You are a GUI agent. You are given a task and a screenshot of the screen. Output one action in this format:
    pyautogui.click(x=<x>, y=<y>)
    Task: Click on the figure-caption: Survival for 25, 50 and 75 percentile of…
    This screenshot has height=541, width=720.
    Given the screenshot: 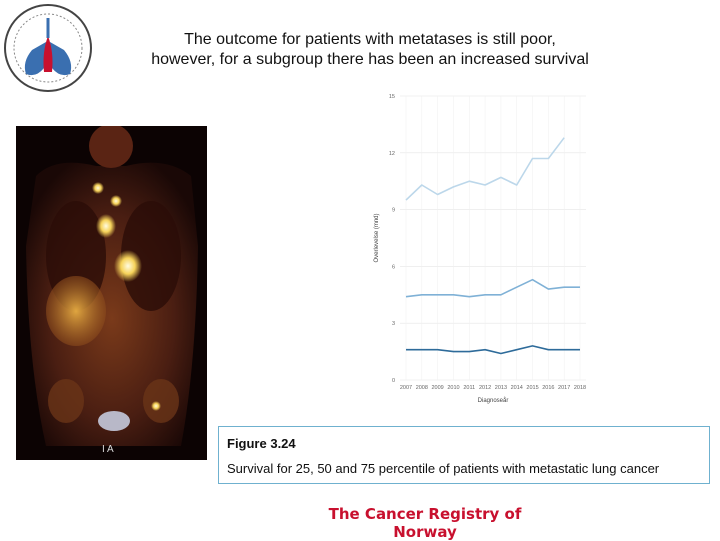 What is the action you would take?
    pyautogui.click(x=443, y=468)
    